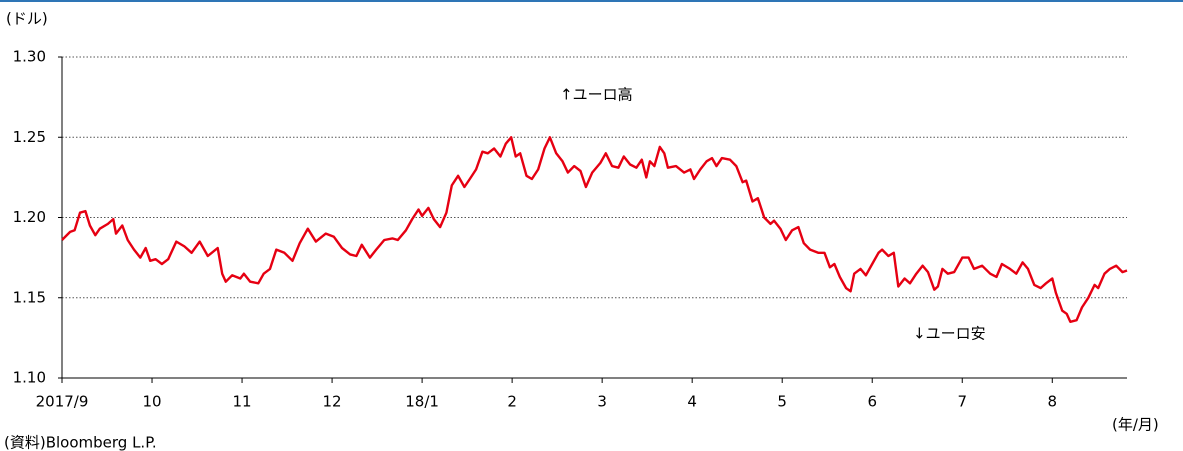  I want to click on x-tick-label: 5, so click(782, 402).